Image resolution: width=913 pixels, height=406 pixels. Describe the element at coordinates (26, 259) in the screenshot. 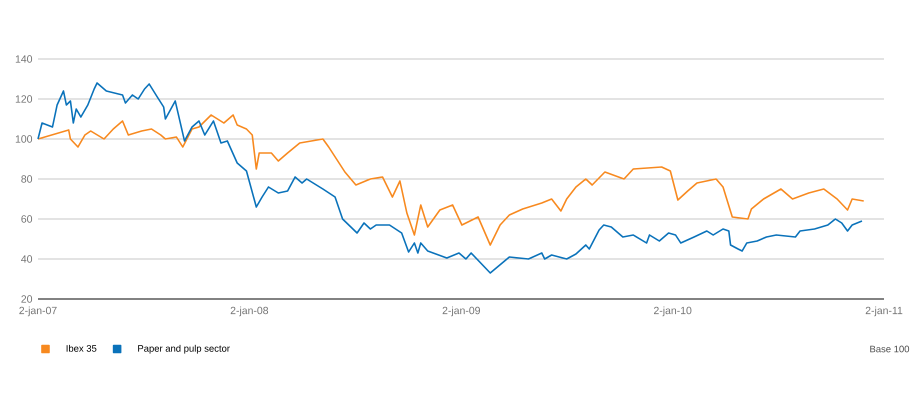

I see `y-tick-label: 40` at that location.